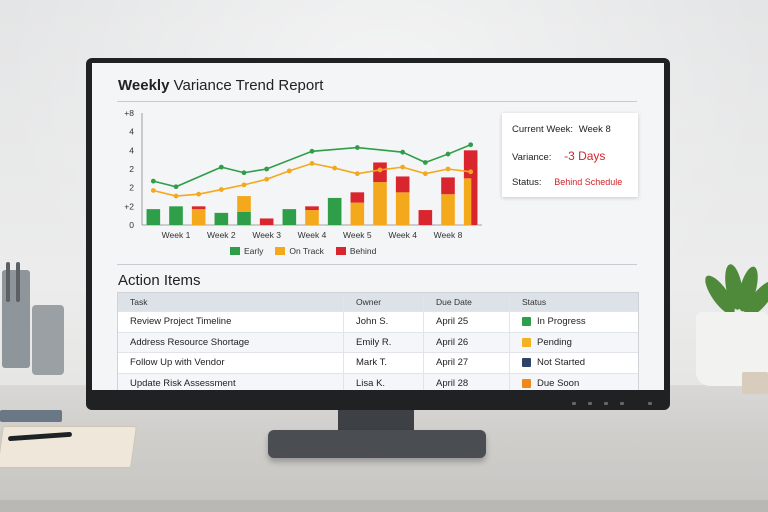  Describe the element at coordinates (567, 182) in the screenshot. I see `status-row: Status: Behind Schedule` at that location.